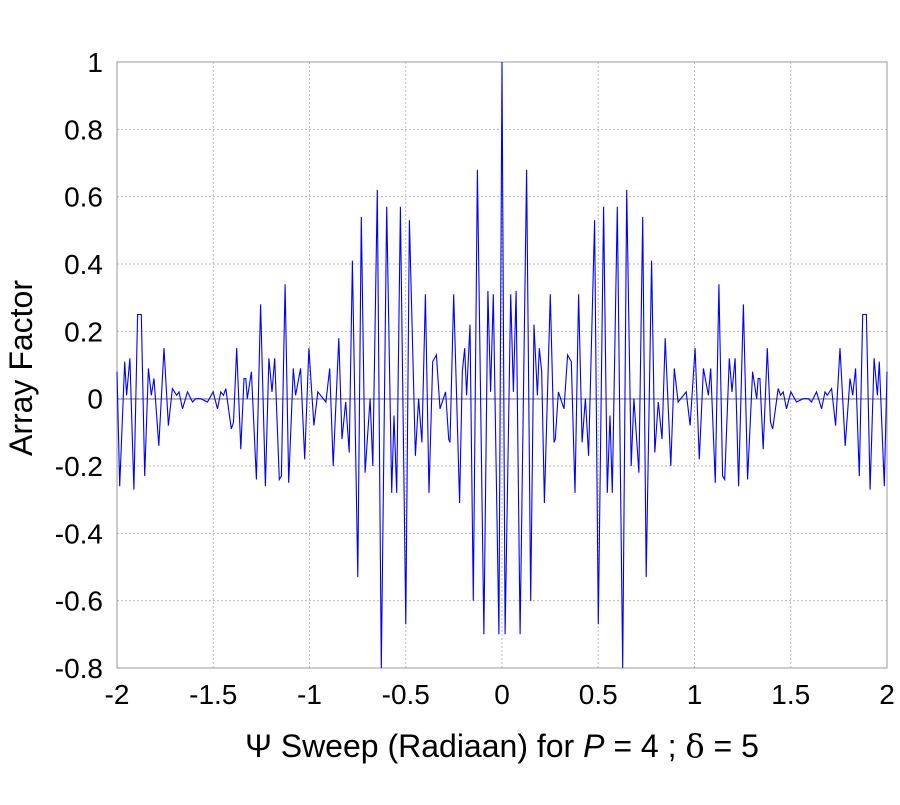  Describe the element at coordinates (95, 62) in the screenshot. I see `y-tick-label: 1` at that location.